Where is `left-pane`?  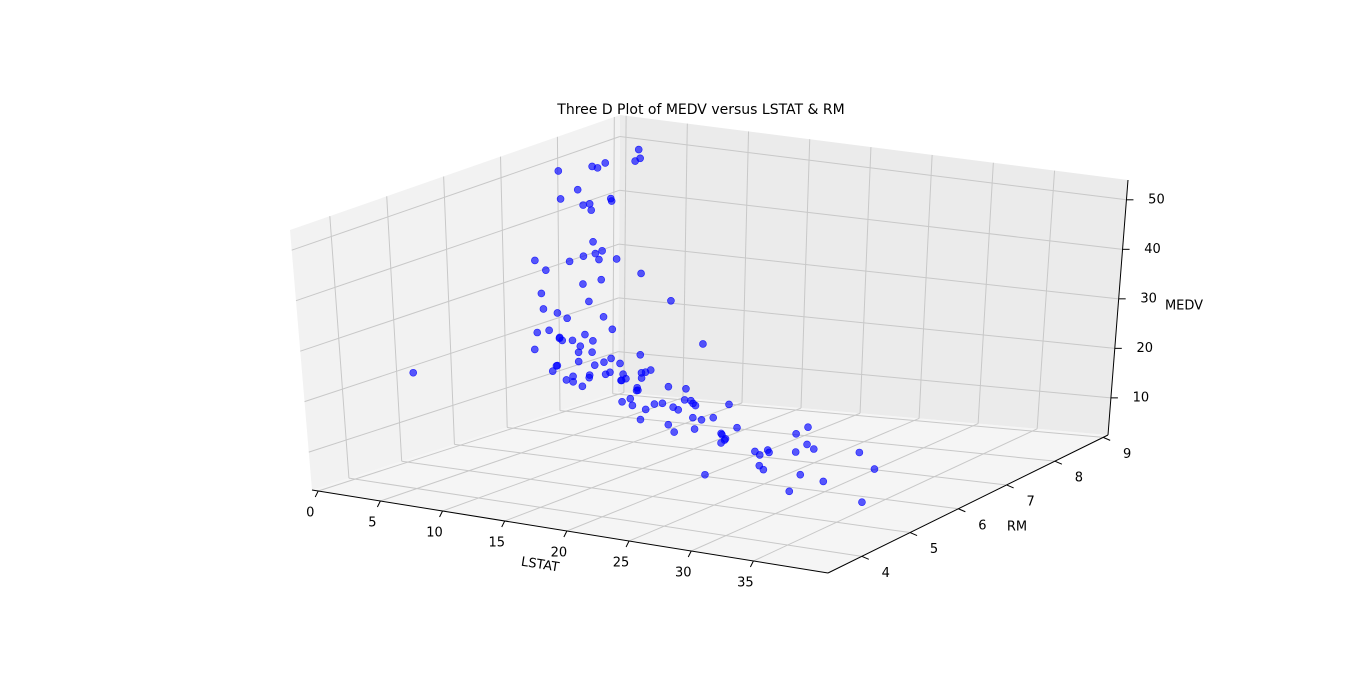 left-pane is located at coordinates (455, 302).